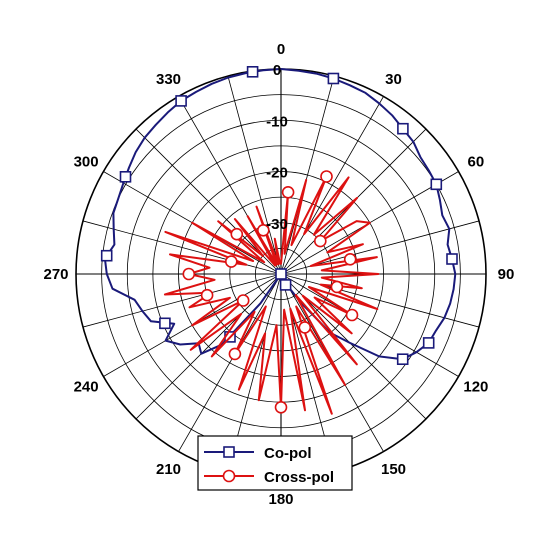  I want to click on angle-tick-label: 0, so click(281, 49).